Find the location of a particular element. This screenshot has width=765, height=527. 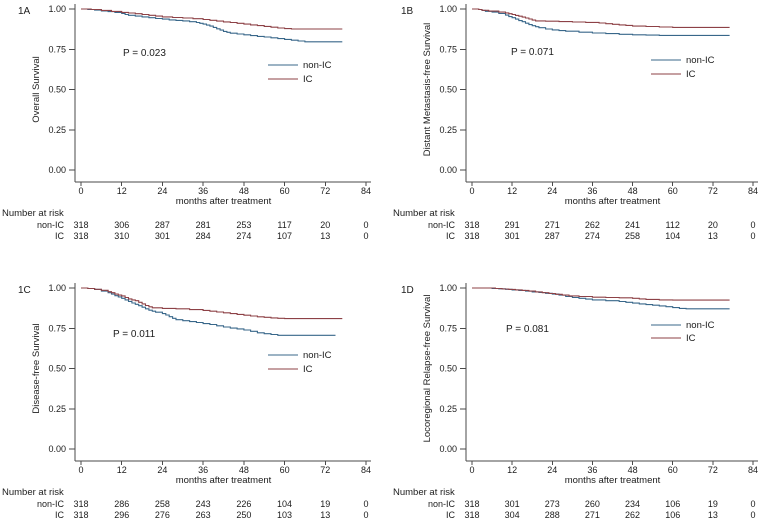

risk-value: 112 is located at coordinates (673, 225).